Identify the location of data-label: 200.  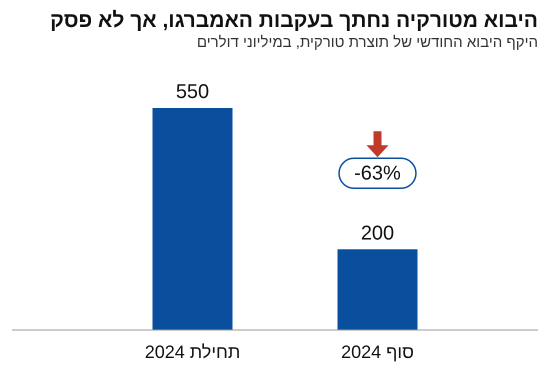
(377, 233).